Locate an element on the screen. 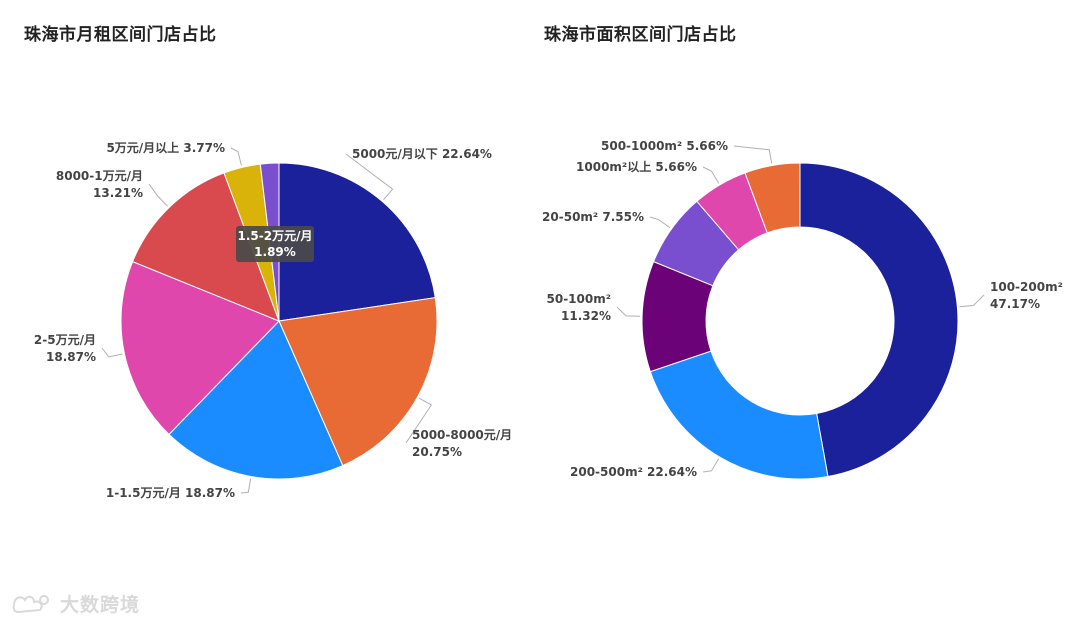 This screenshot has width=1080, height=625. slice-label: 2-5万元/月 18.87% is located at coordinates (65, 348).